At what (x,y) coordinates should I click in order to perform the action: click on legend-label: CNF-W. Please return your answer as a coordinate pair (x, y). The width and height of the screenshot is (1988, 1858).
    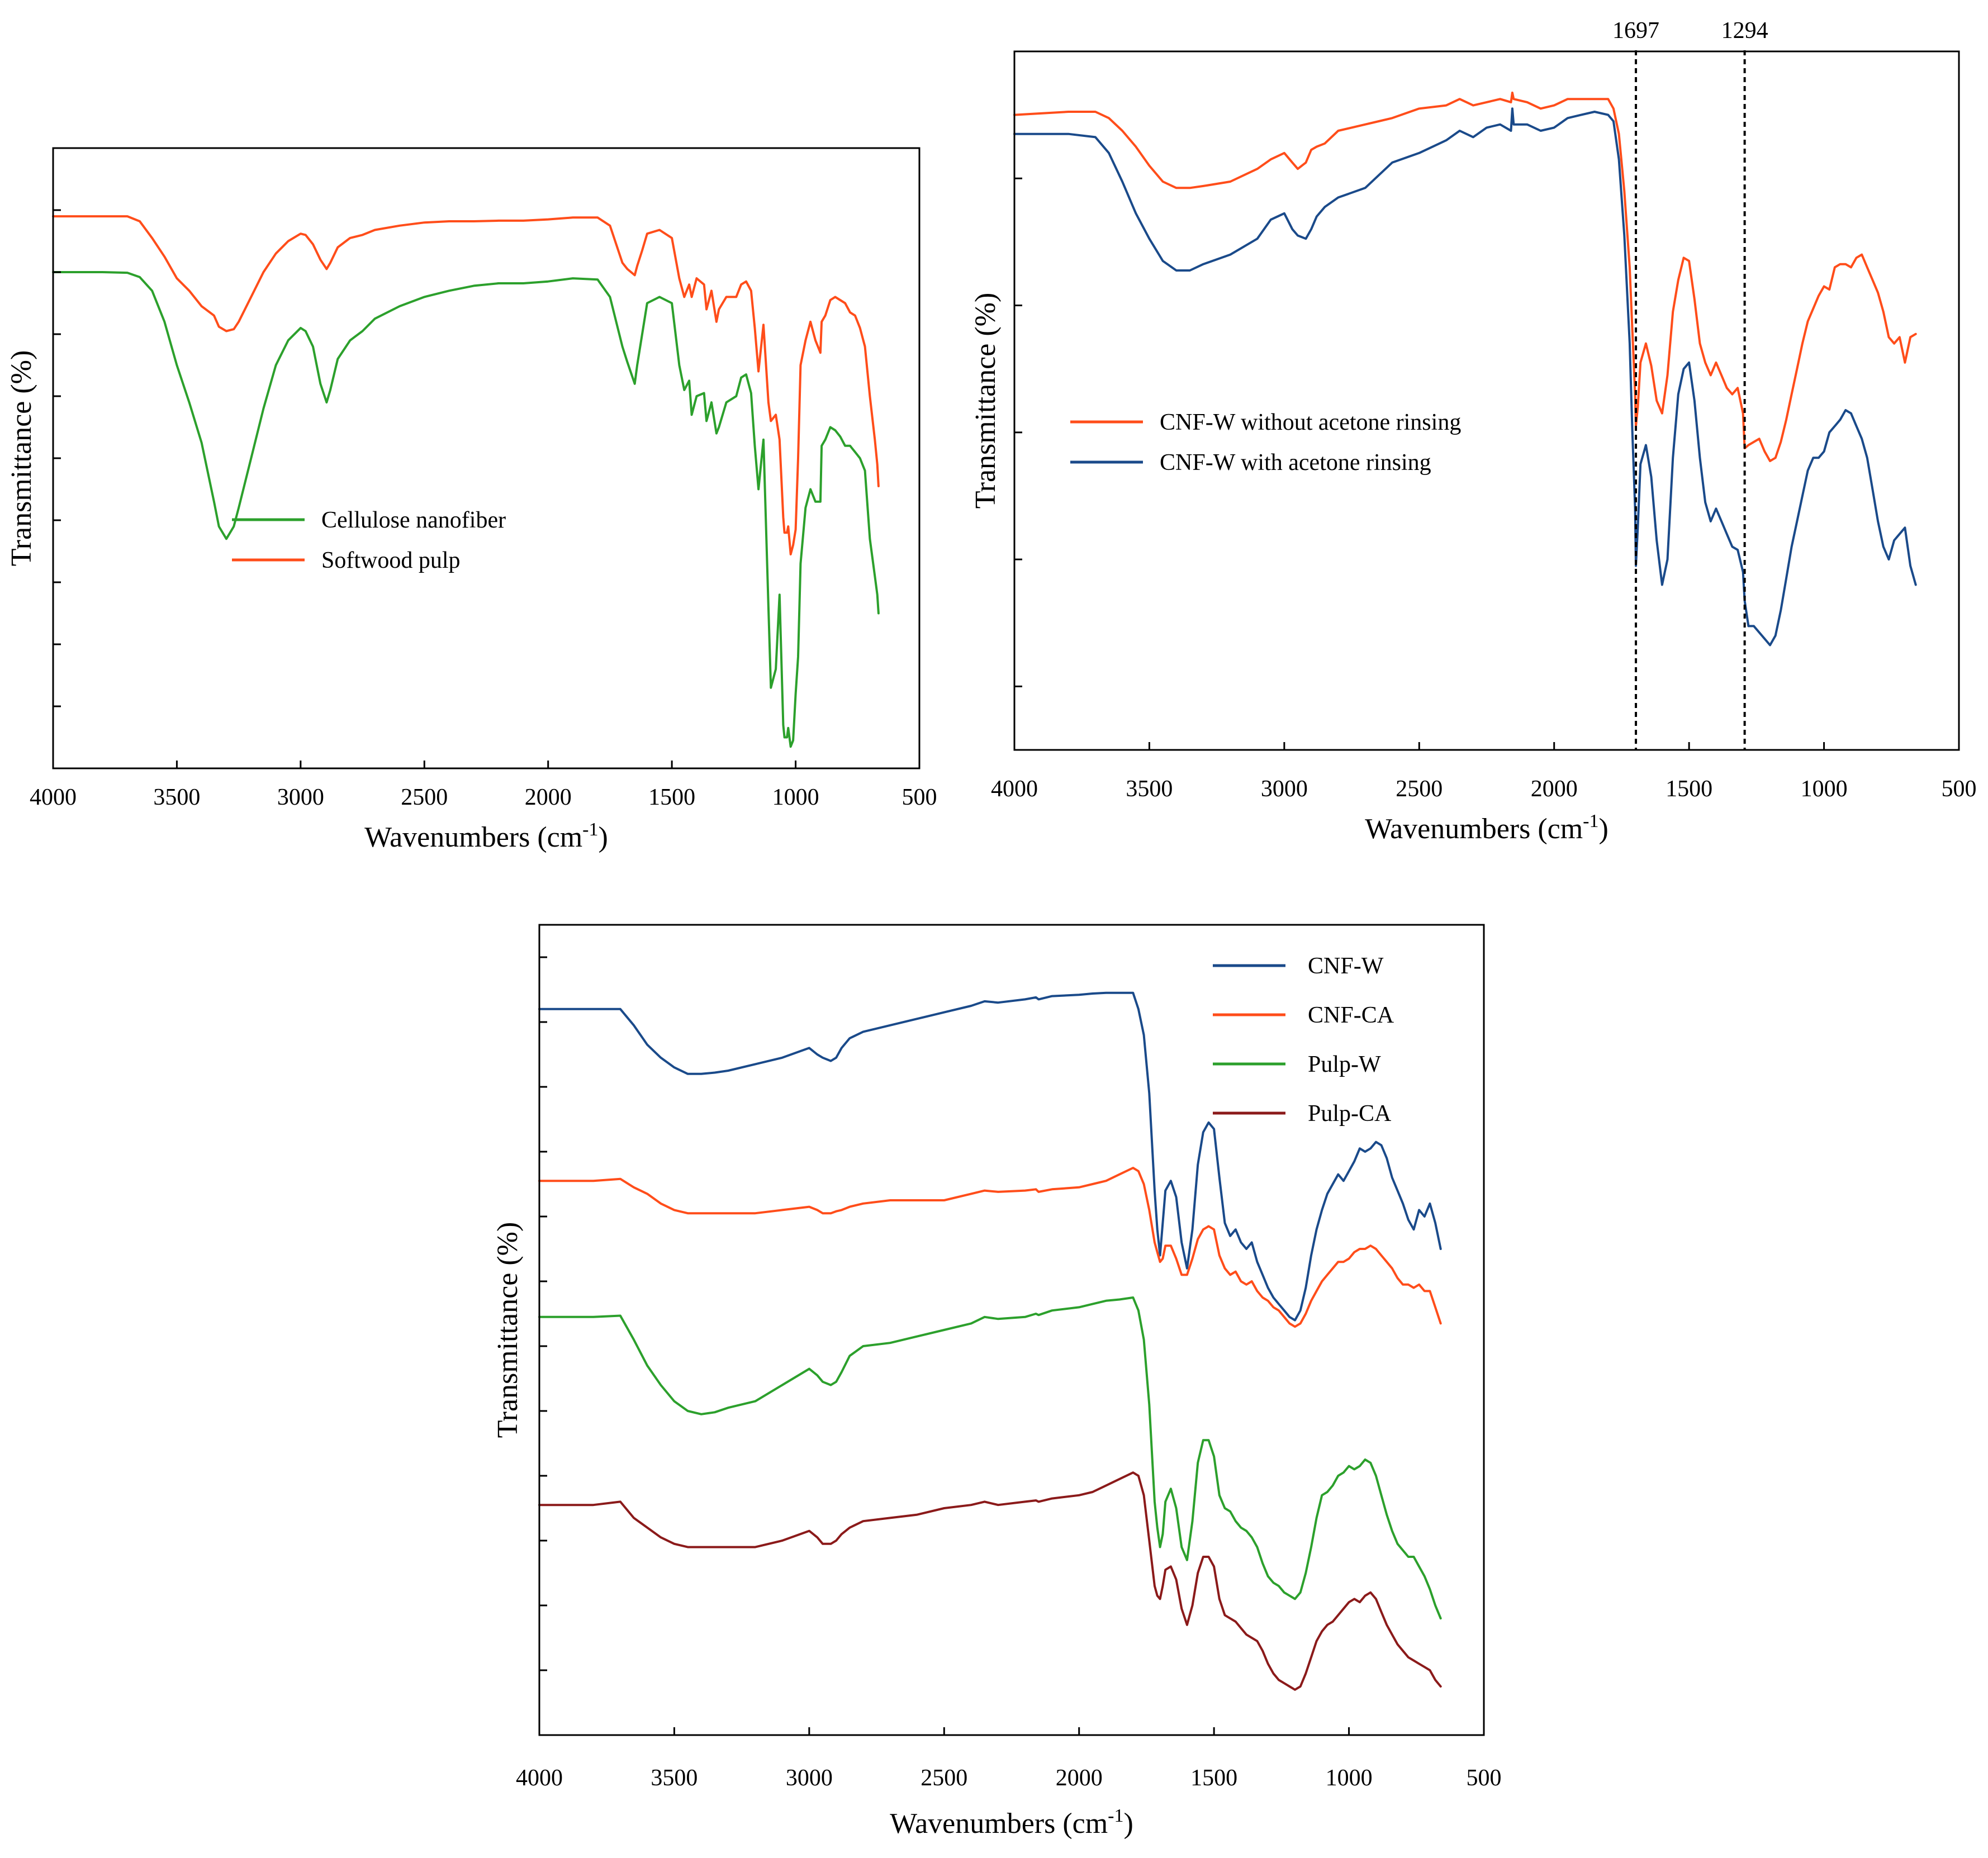
    Looking at the image, I should click on (1346, 966).